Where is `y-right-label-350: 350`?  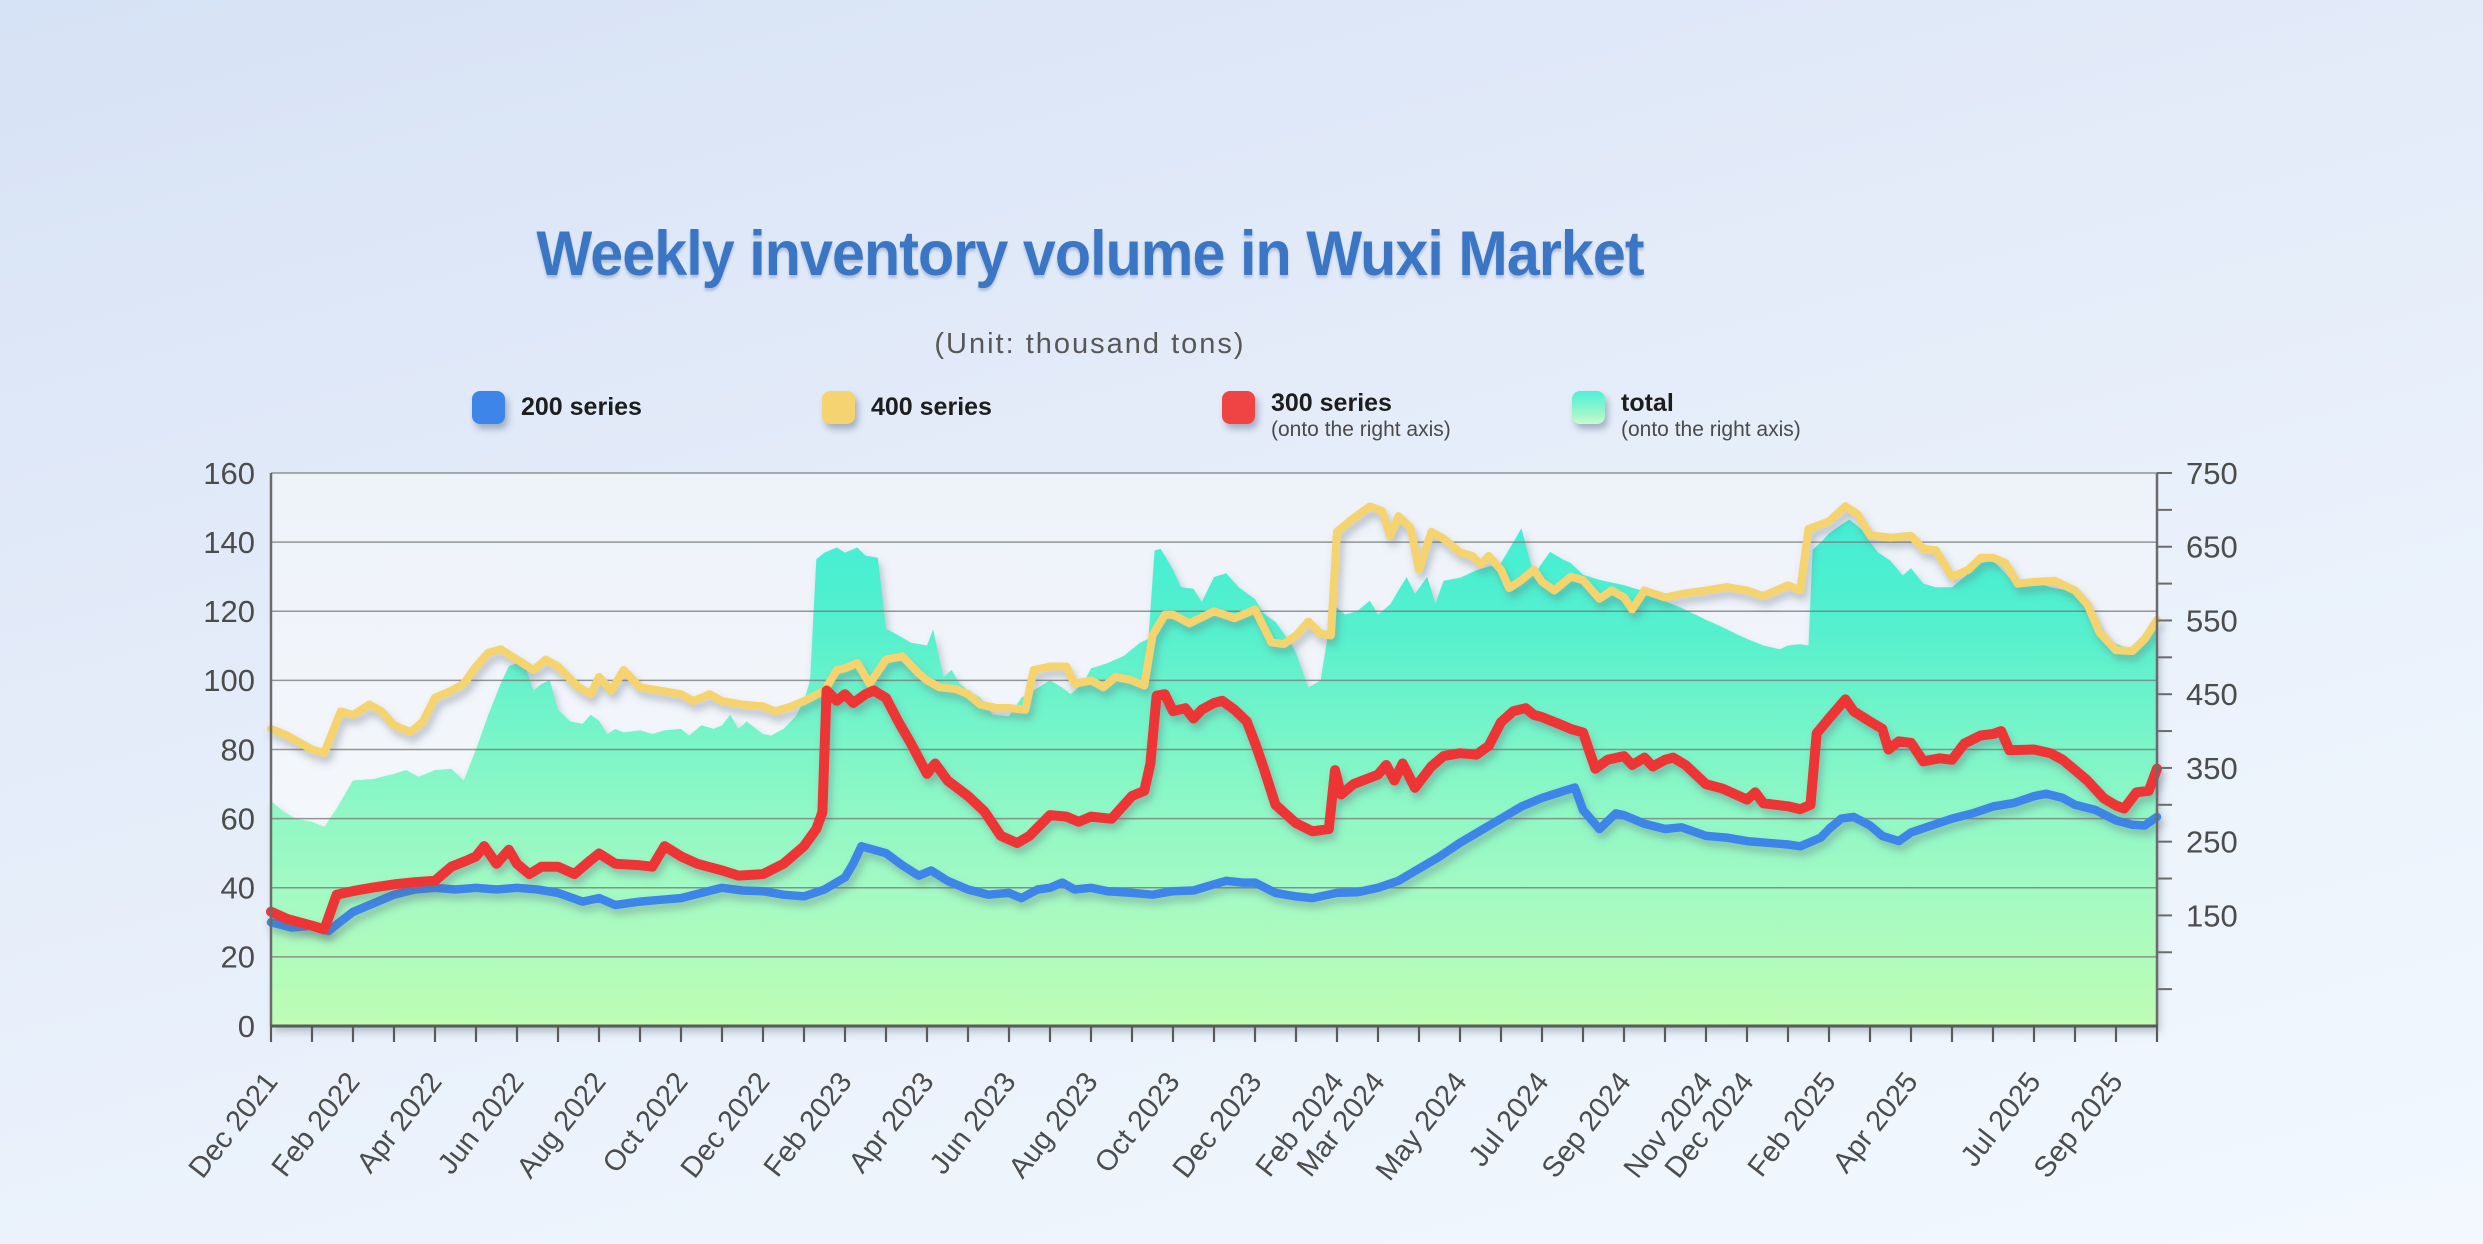
y-right-label-350: 350 is located at coordinates (2212, 768).